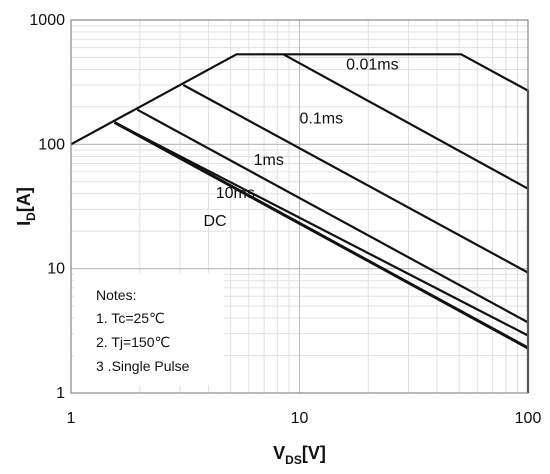 The width and height of the screenshot is (550, 474). What do you see at coordinates (26, 206) in the screenshot?
I see `y-axis-label: ID[A]` at bounding box center [26, 206].